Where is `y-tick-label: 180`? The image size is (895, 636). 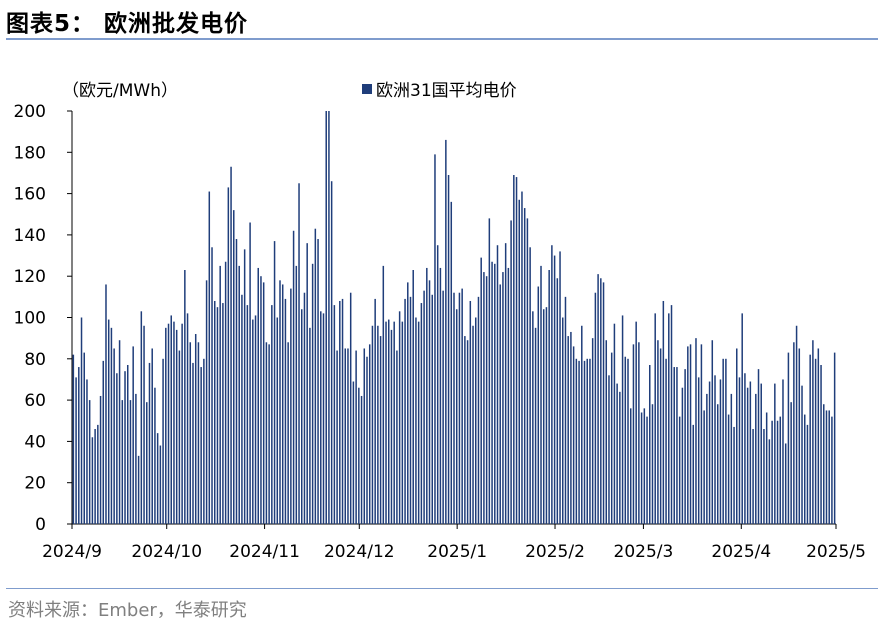 y-tick-label: 180 is located at coordinates (30, 153).